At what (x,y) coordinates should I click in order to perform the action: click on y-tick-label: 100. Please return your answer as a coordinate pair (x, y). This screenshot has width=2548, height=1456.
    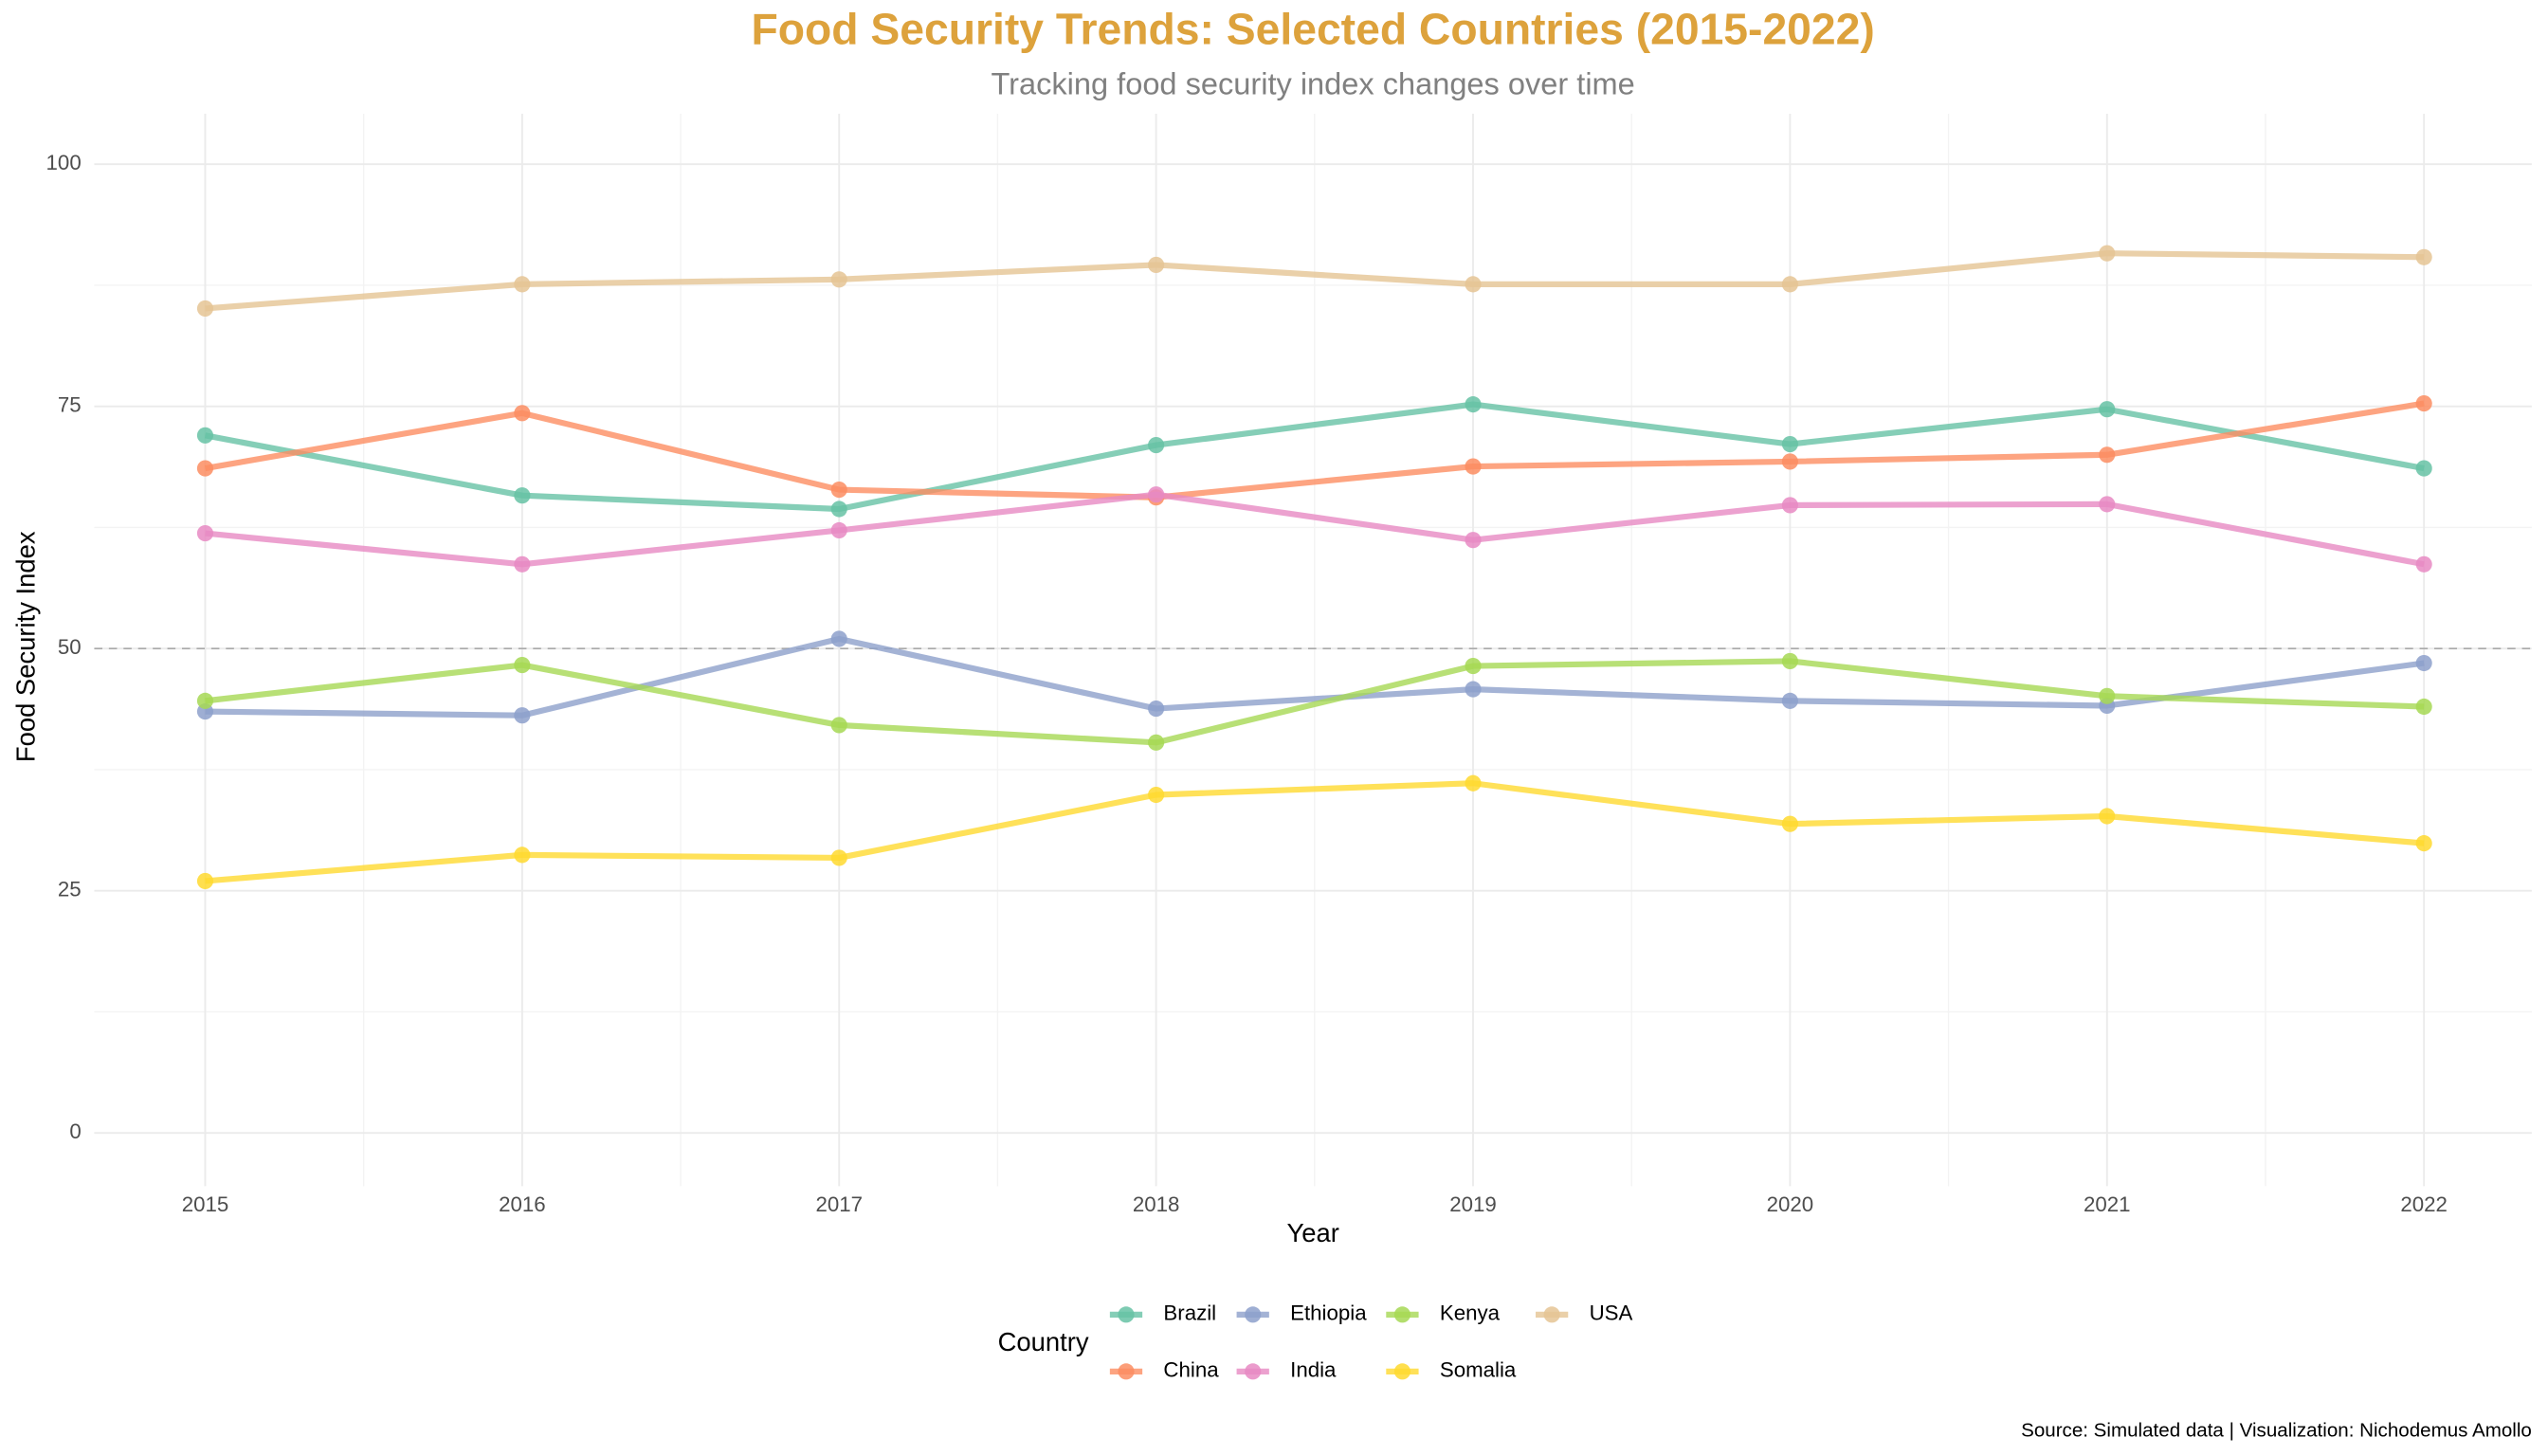
    Looking at the image, I should click on (64, 162).